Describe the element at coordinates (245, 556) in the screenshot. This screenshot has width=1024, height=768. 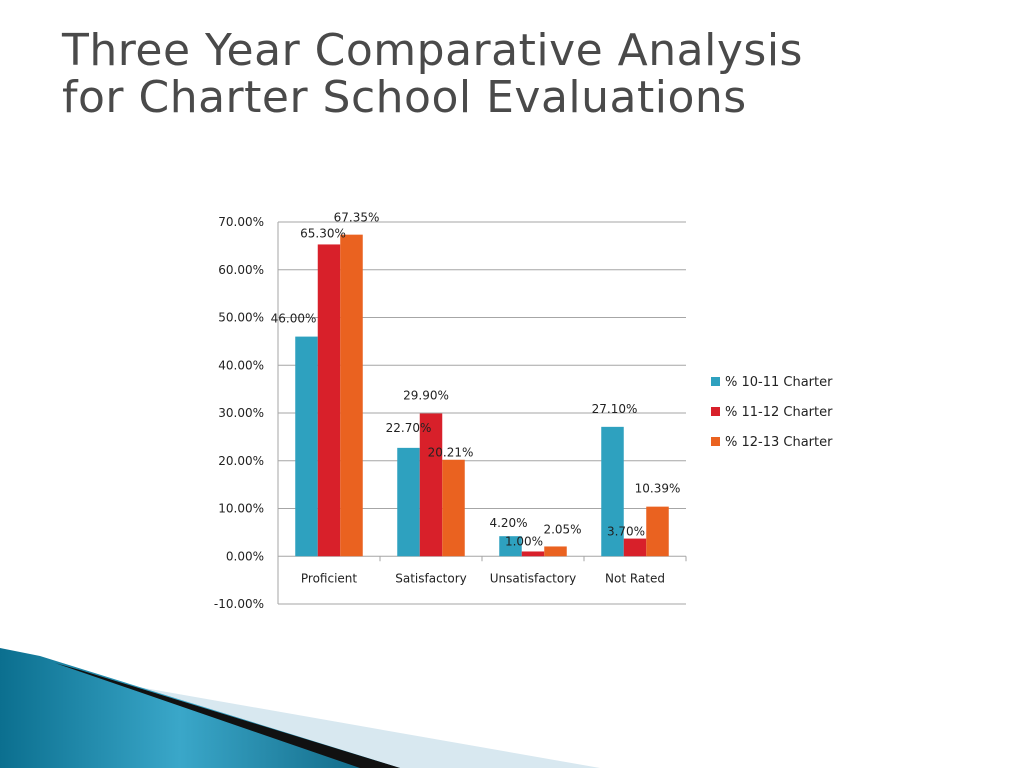
I see `y-tick-label: 0.00%` at that location.